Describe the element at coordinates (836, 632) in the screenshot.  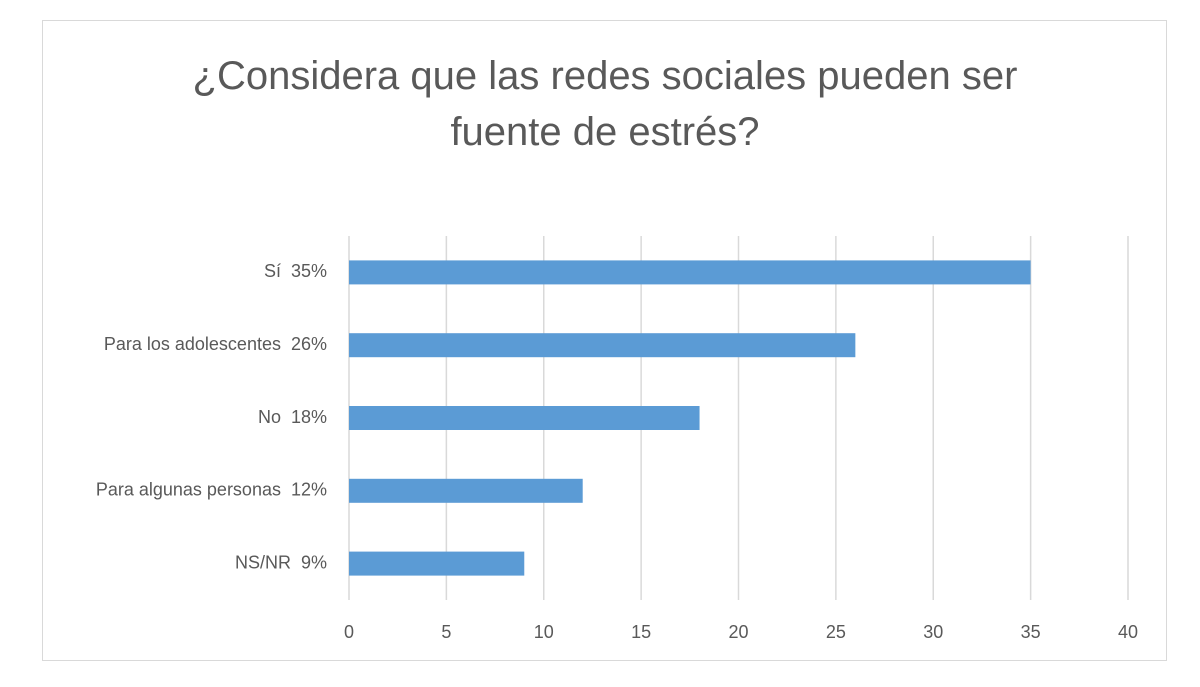
I see `x-tick-label: 25` at that location.